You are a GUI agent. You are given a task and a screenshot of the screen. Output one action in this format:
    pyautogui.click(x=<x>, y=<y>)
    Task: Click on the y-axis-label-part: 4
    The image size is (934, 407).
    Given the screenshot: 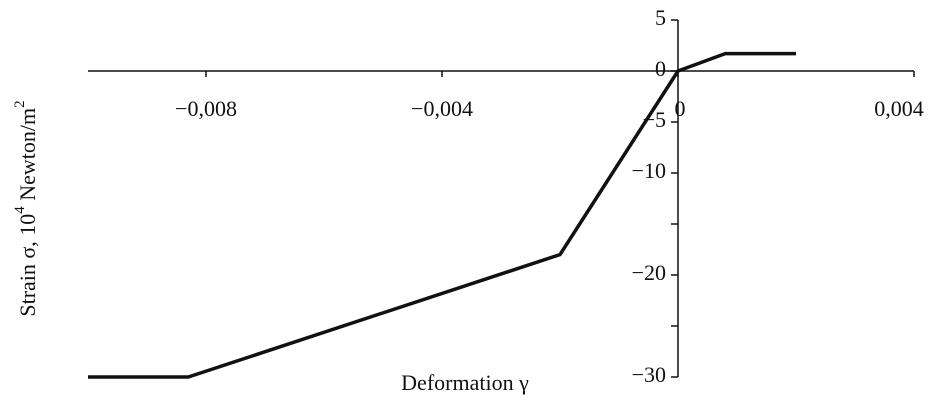 What is the action you would take?
    pyautogui.click(x=20, y=210)
    